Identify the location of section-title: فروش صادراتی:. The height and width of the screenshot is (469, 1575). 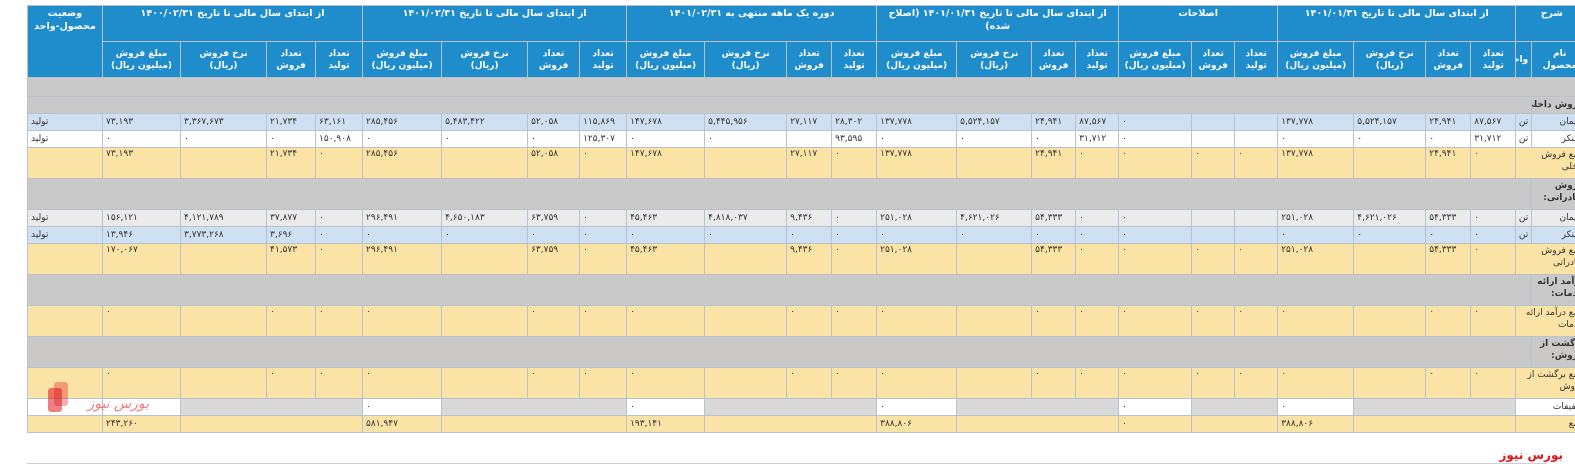
(1553, 194).